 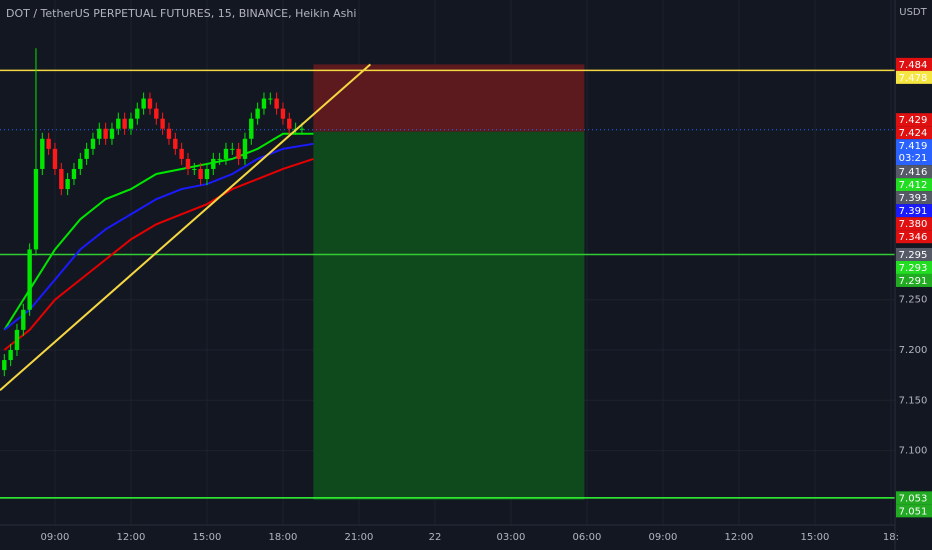 I want to click on price-label: 7.429, so click(x=913, y=120).